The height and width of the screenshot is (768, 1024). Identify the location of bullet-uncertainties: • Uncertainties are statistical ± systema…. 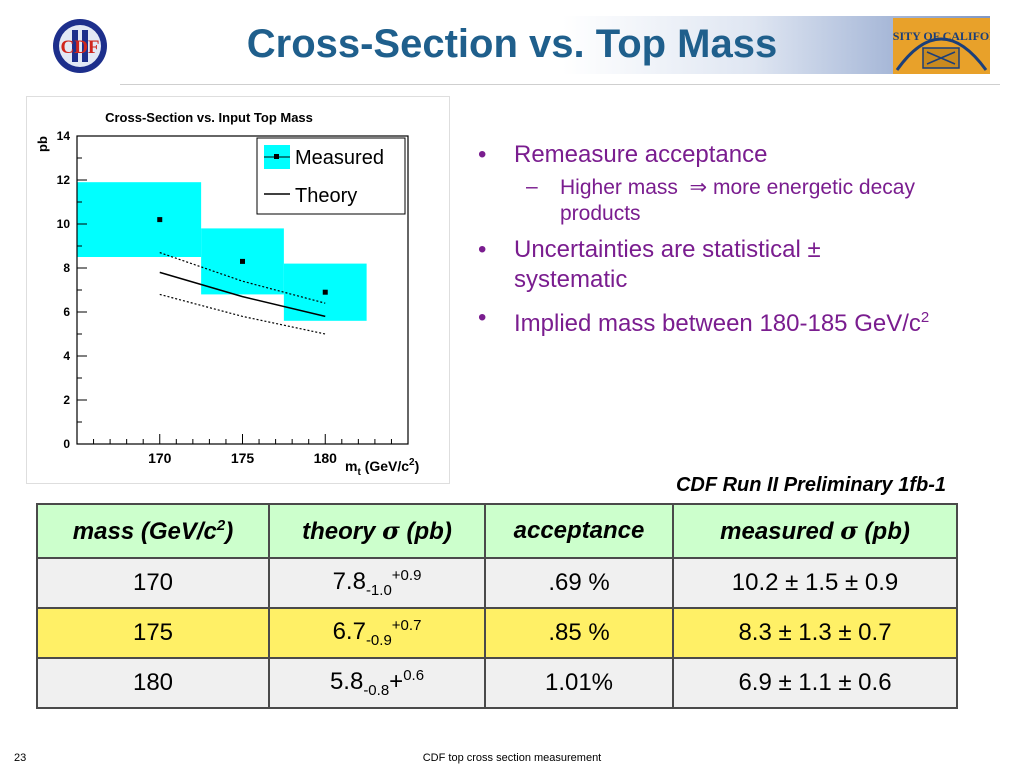
(649, 264).